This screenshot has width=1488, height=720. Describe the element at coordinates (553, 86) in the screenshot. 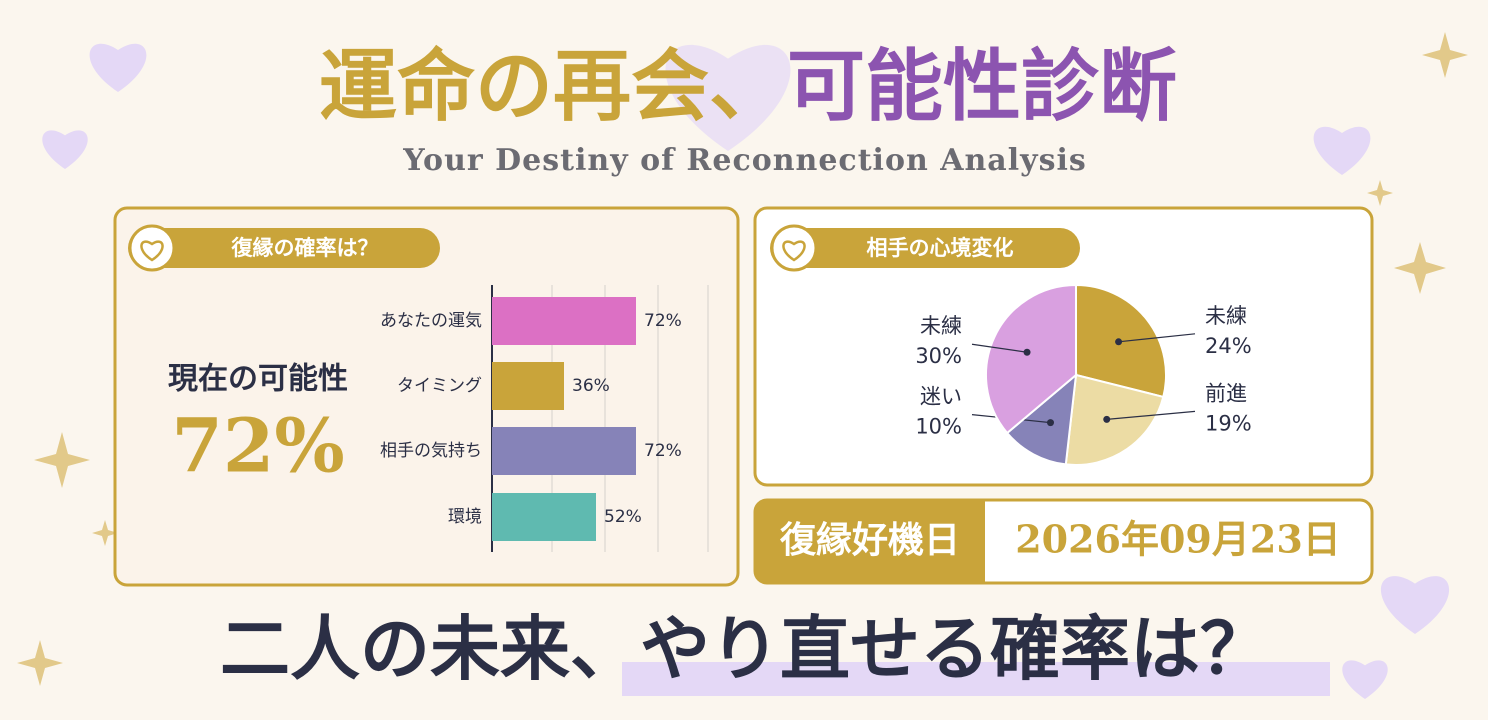

I see `title-part: 運命の再会、` at that location.